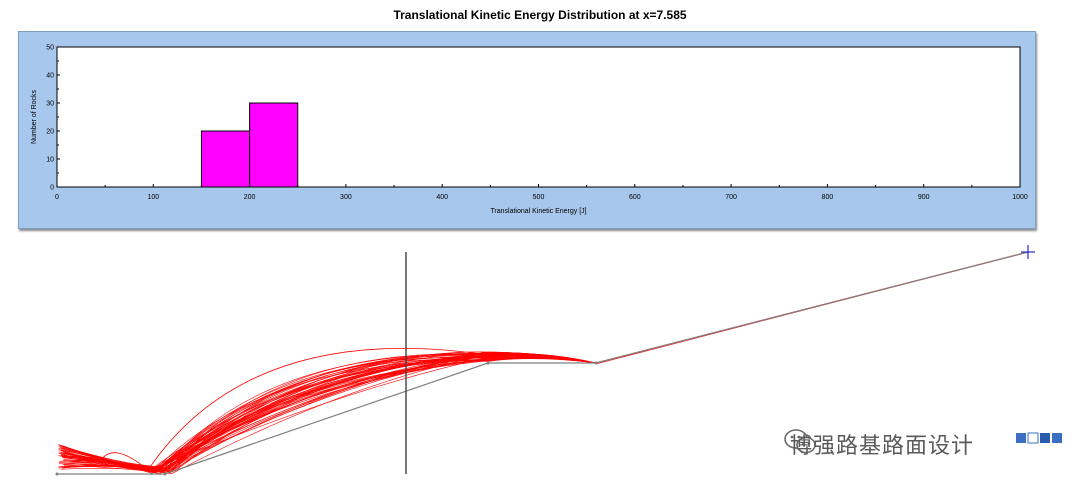 The image size is (1080, 488). Describe the element at coordinates (50, 48) in the screenshot. I see `y-tick-label: 50` at that location.